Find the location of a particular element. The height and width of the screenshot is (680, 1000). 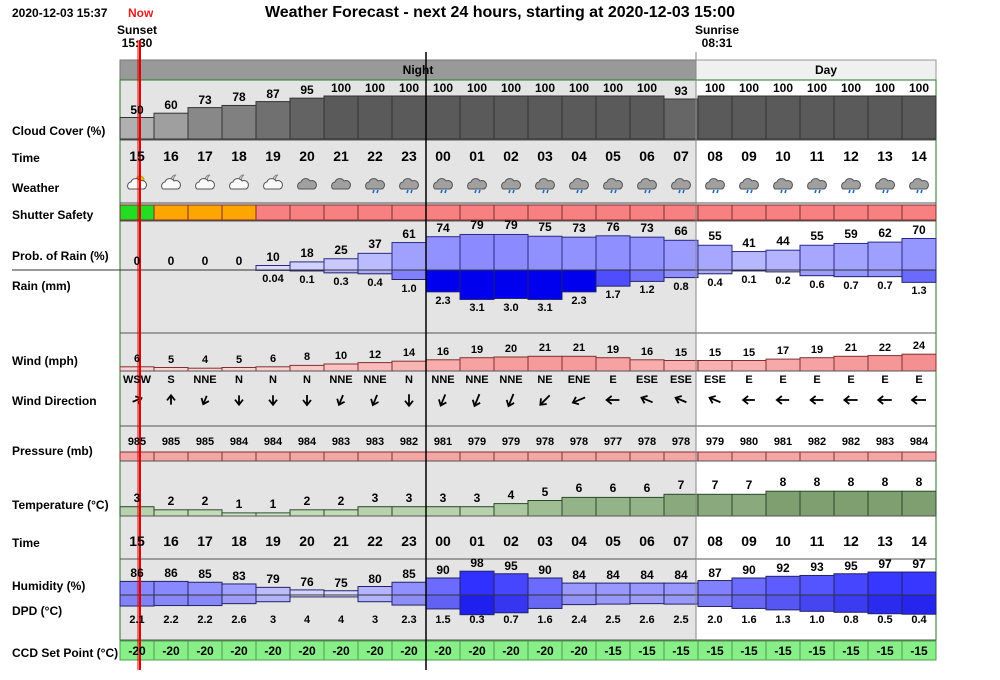

humidity-value: 86 is located at coordinates (171, 573).